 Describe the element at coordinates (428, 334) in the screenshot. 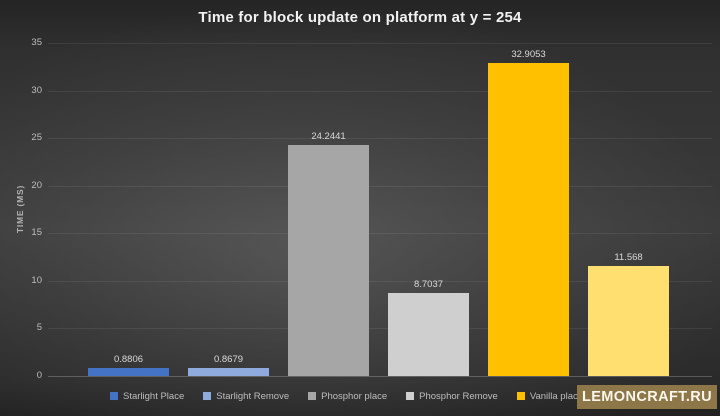

I see `bar-phosphor-remove` at that location.